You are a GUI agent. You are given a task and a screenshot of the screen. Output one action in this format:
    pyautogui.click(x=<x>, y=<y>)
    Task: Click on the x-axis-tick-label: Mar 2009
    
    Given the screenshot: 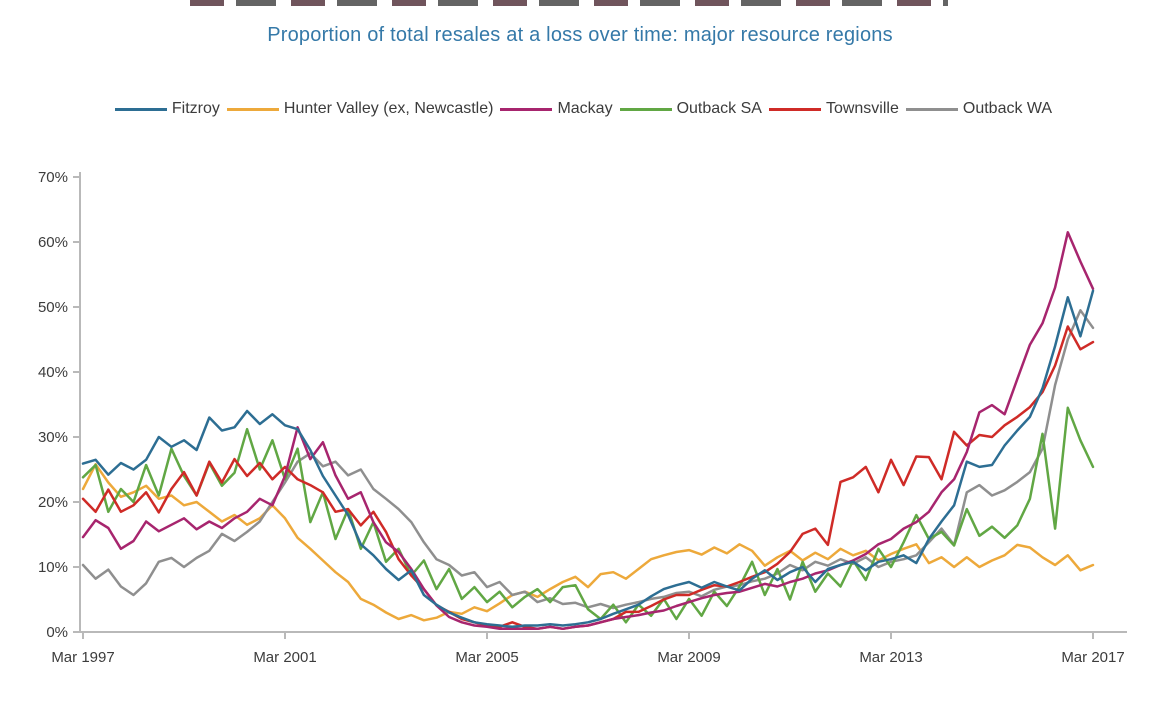 What is the action you would take?
    pyautogui.click(x=688, y=657)
    